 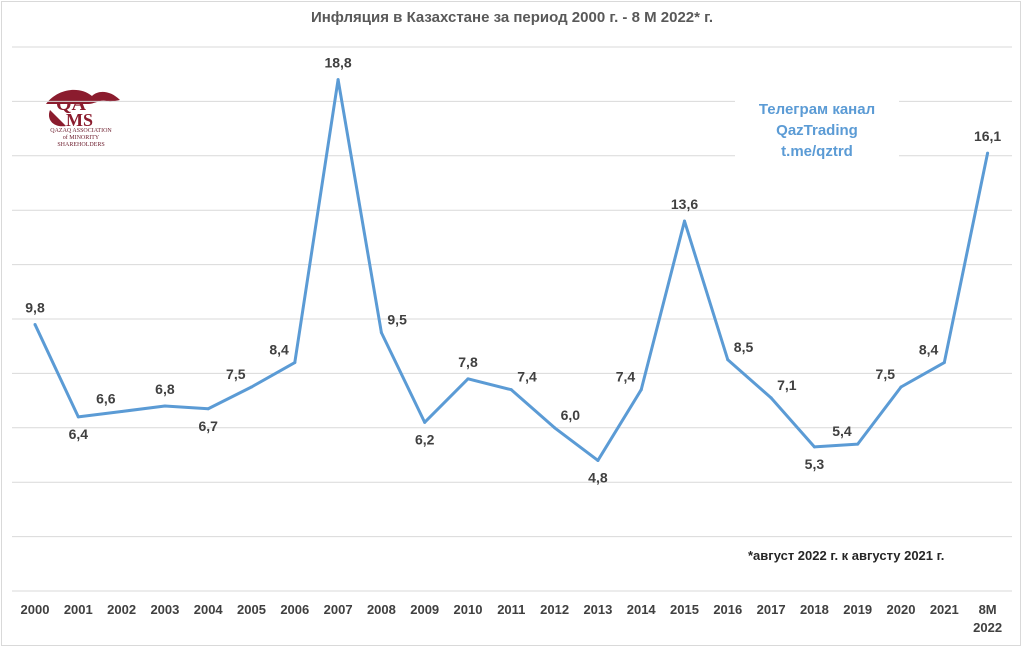 What do you see at coordinates (121, 609) in the screenshot?
I see `x-tick-label: 2002` at bounding box center [121, 609].